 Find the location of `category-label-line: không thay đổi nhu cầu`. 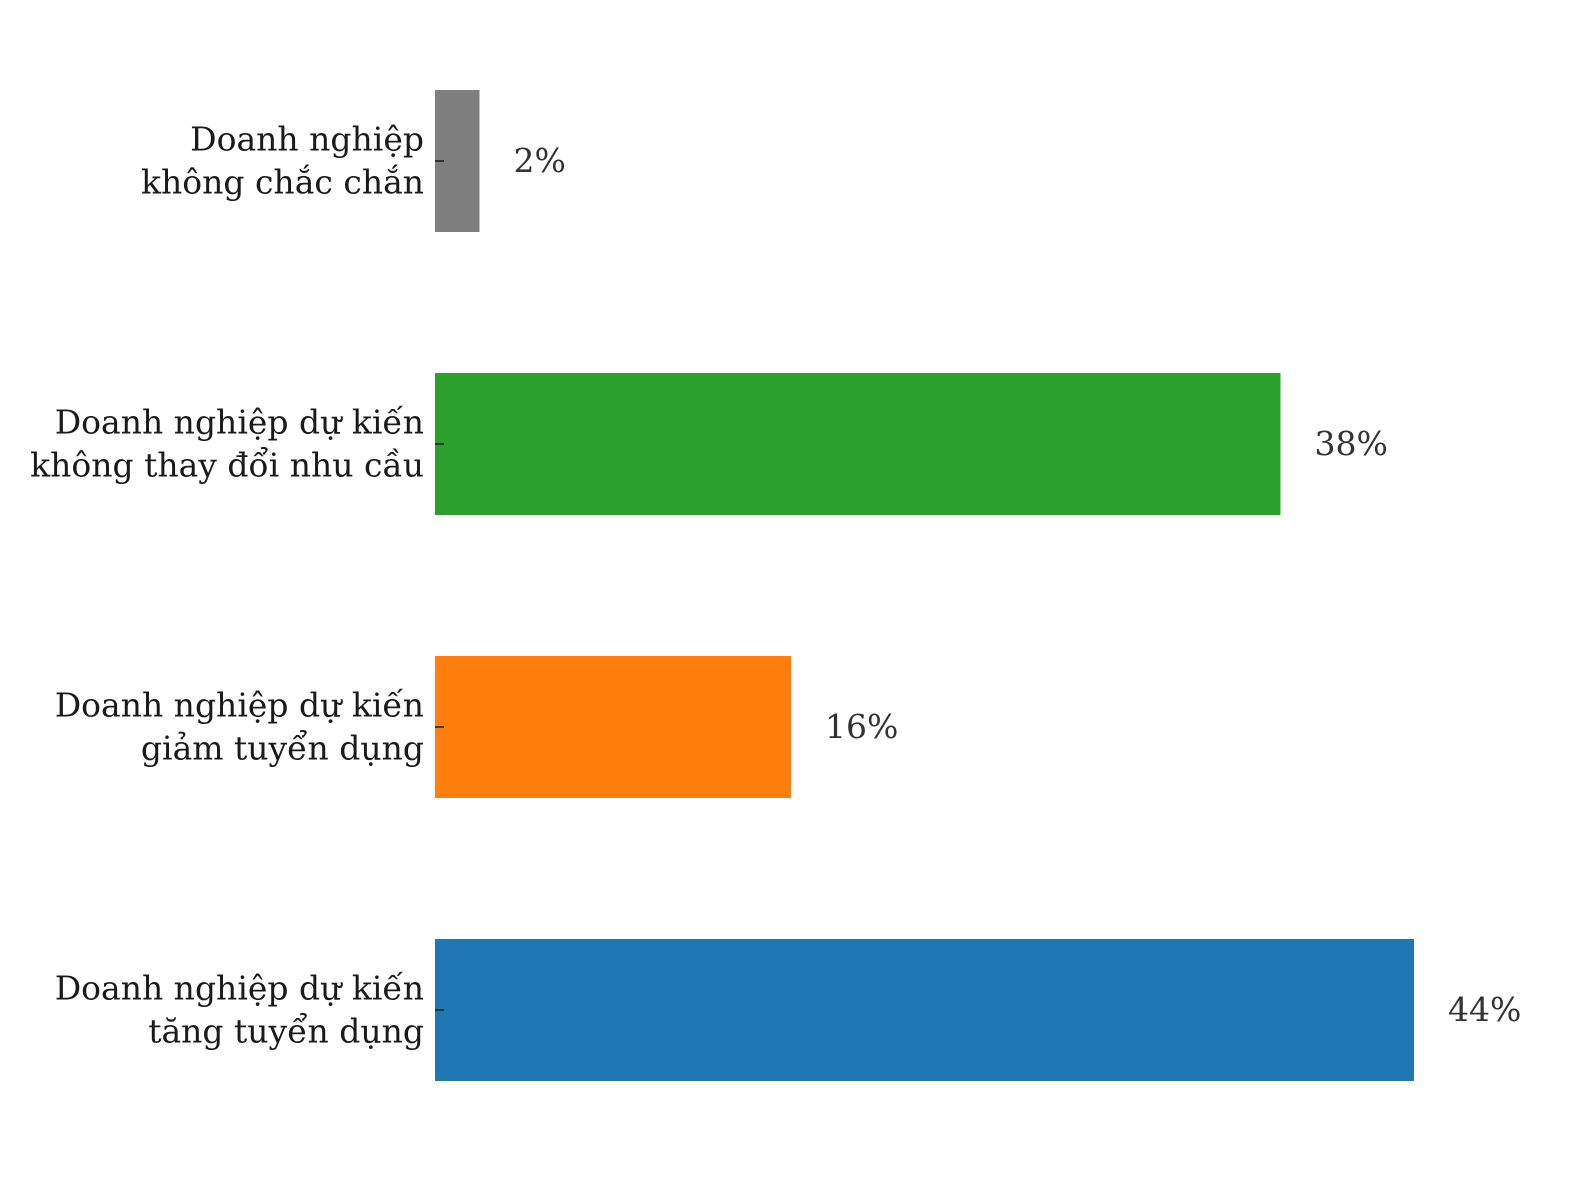

category-label-line: không thay đổi nhu cầu is located at coordinates (227, 465).